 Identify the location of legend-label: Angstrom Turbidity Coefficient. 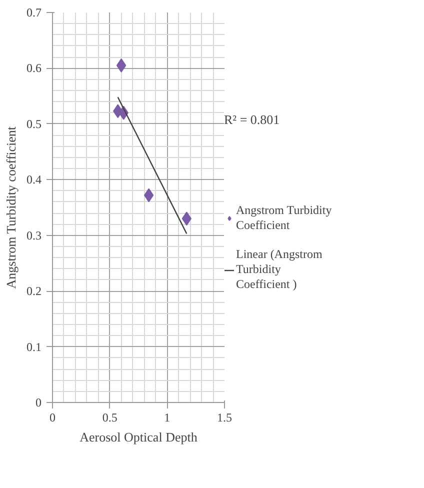
(284, 218).